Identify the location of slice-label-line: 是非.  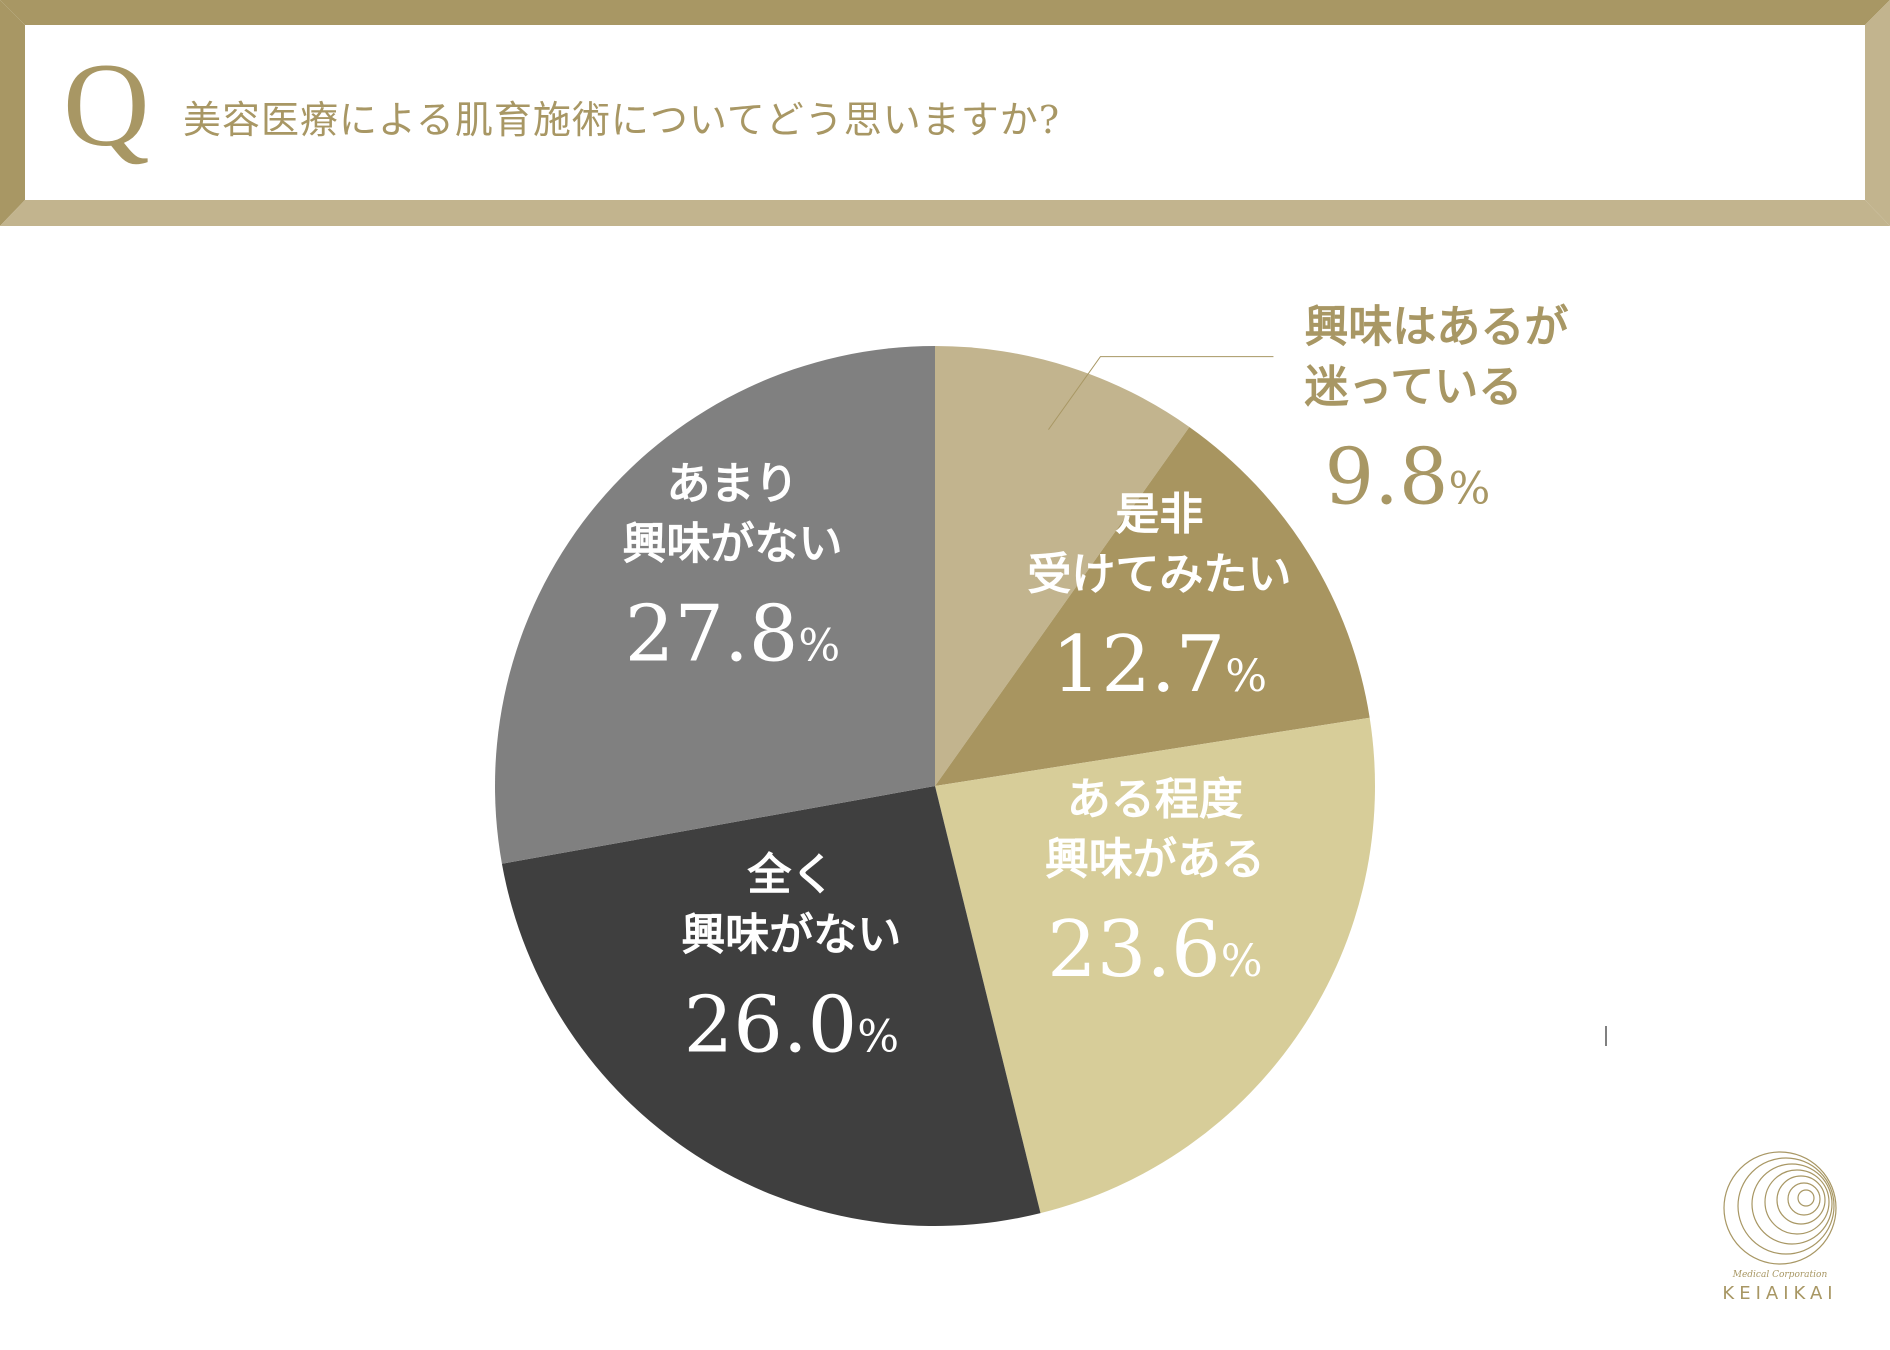
(1159, 514).